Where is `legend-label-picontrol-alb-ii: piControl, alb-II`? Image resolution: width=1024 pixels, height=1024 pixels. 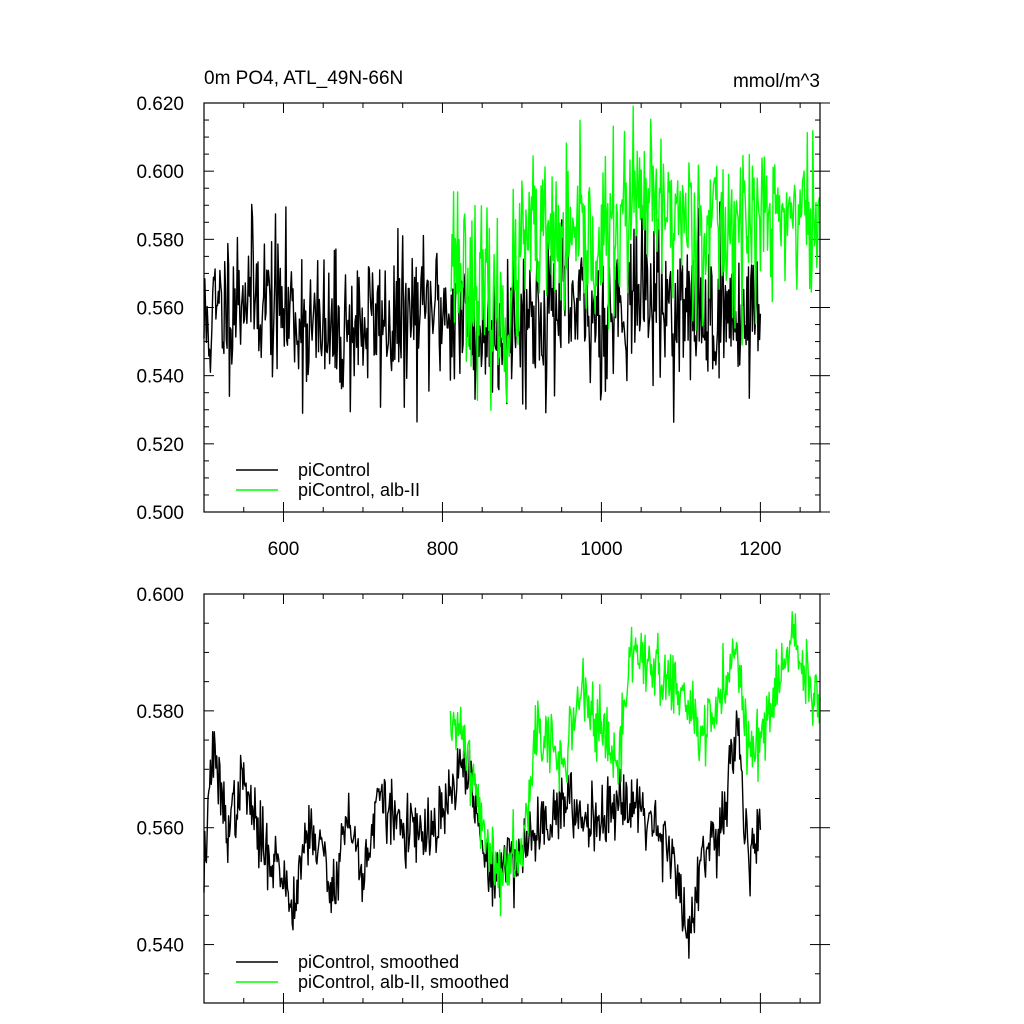 legend-label-picontrol-alb-ii: piControl, alb-II is located at coordinates (359, 490).